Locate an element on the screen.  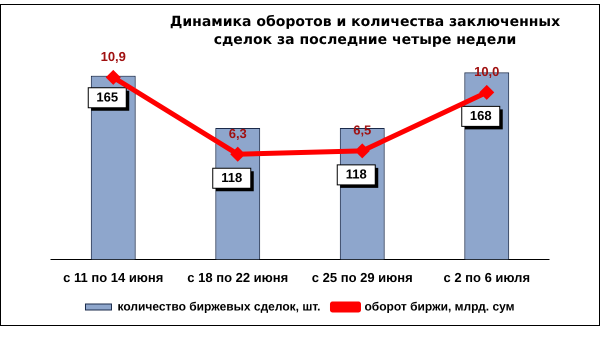
data-label: 6,3 is located at coordinates (237, 133).